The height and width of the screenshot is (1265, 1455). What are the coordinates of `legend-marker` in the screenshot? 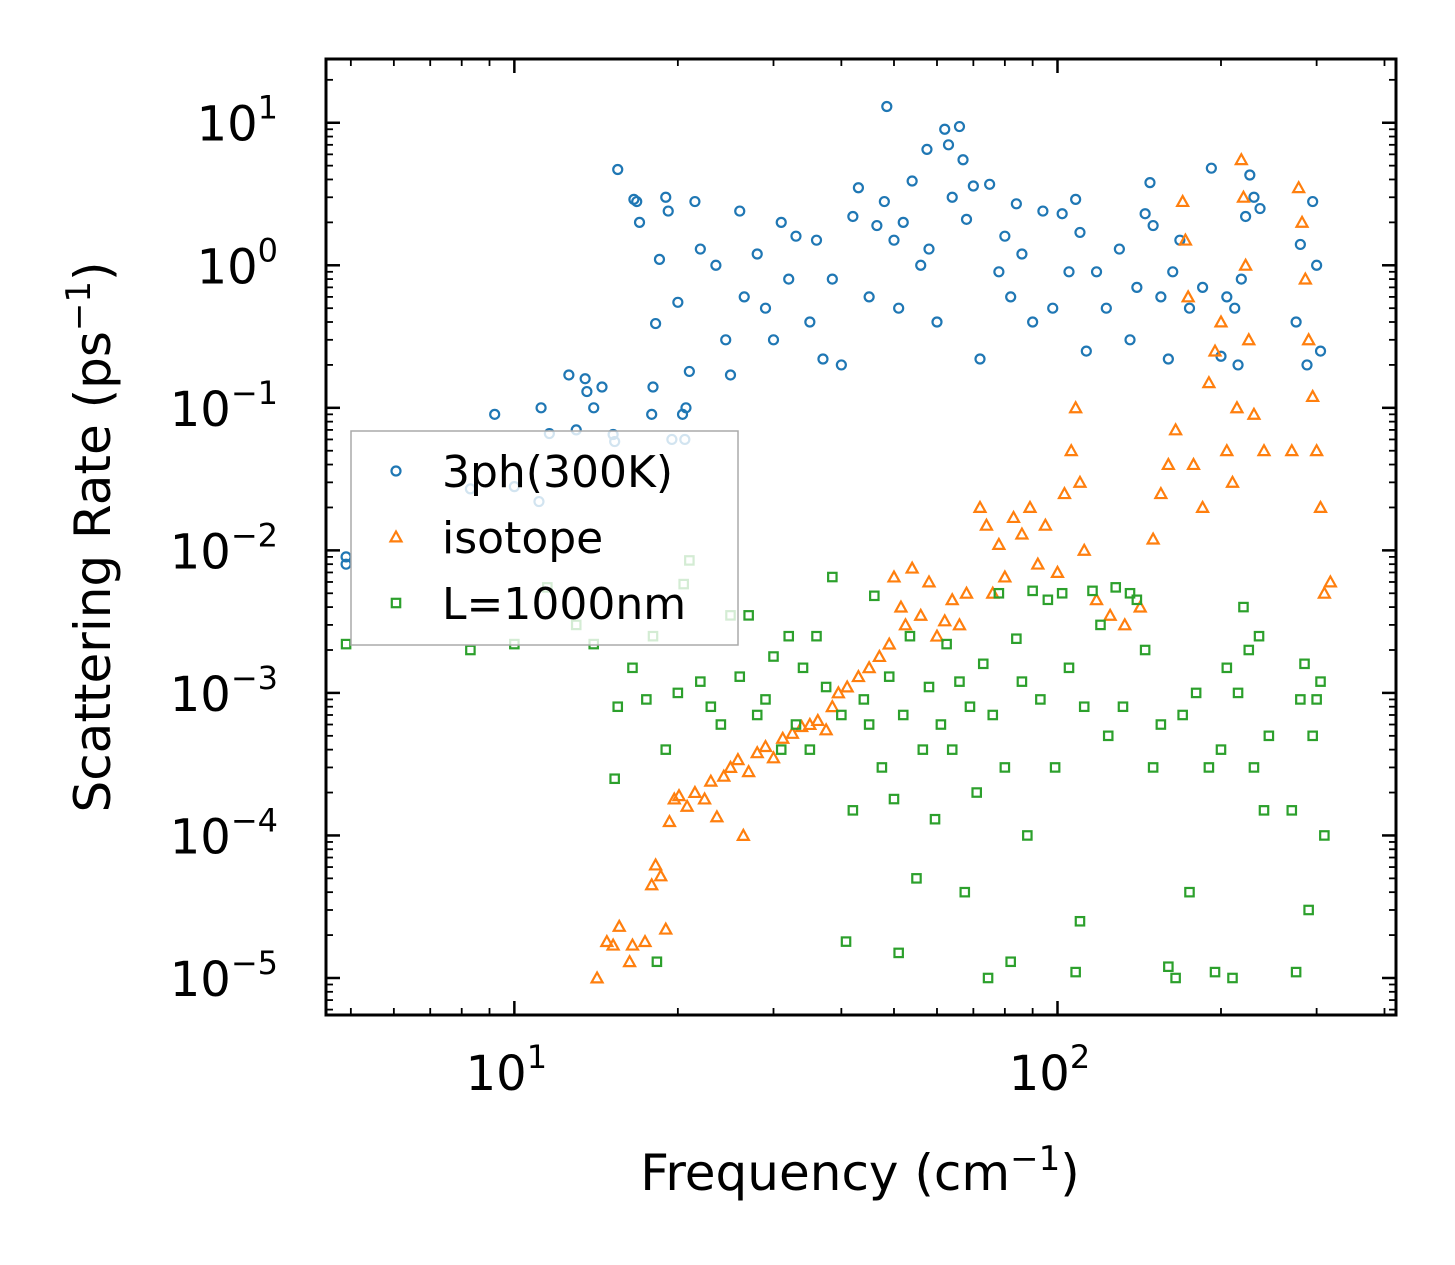 It's located at (396, 603).